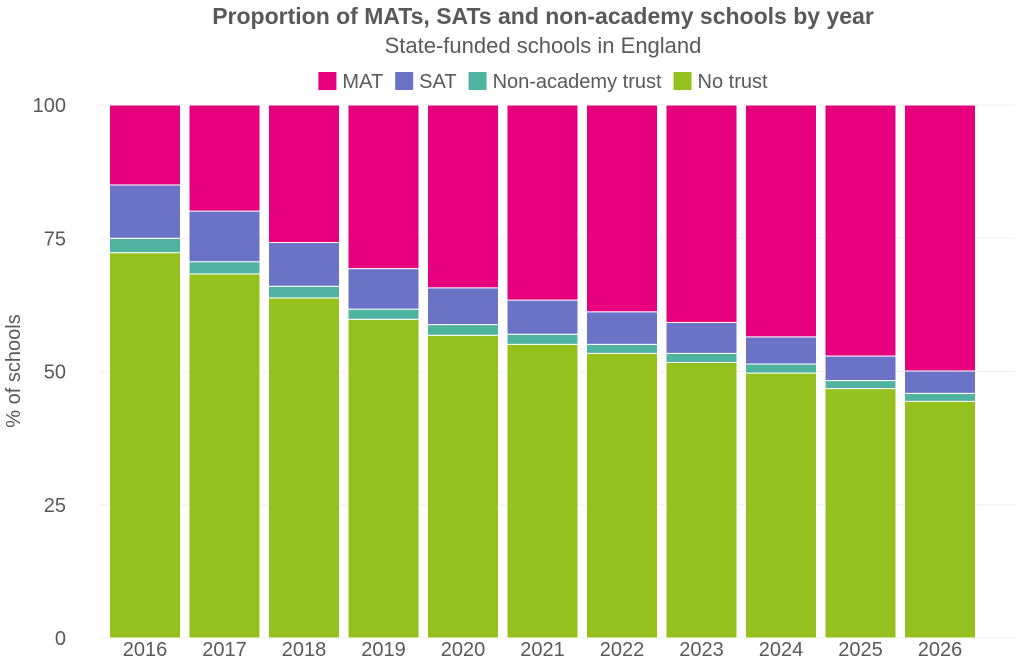 This screenshot has height=665, width=1024. I want to click on bar-segment-no-trust-2019, so click(383, 478).